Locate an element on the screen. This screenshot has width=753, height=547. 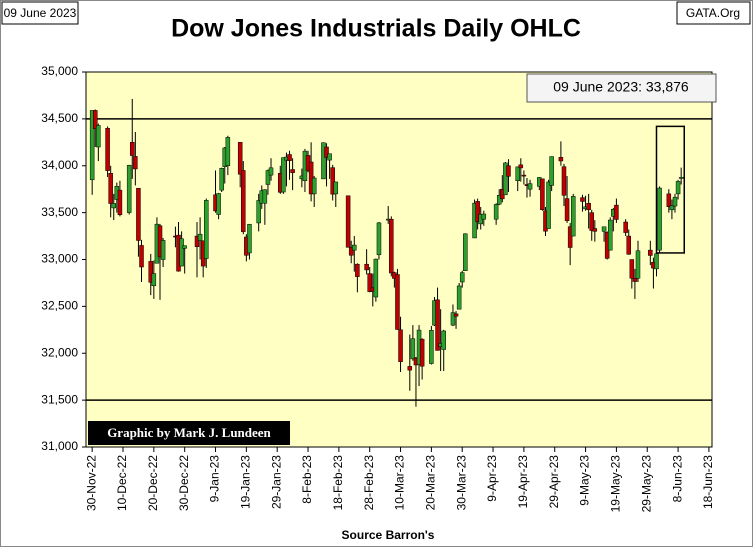
x-tick-label: 8-Feb-23 is located at coordinates (307, 479).